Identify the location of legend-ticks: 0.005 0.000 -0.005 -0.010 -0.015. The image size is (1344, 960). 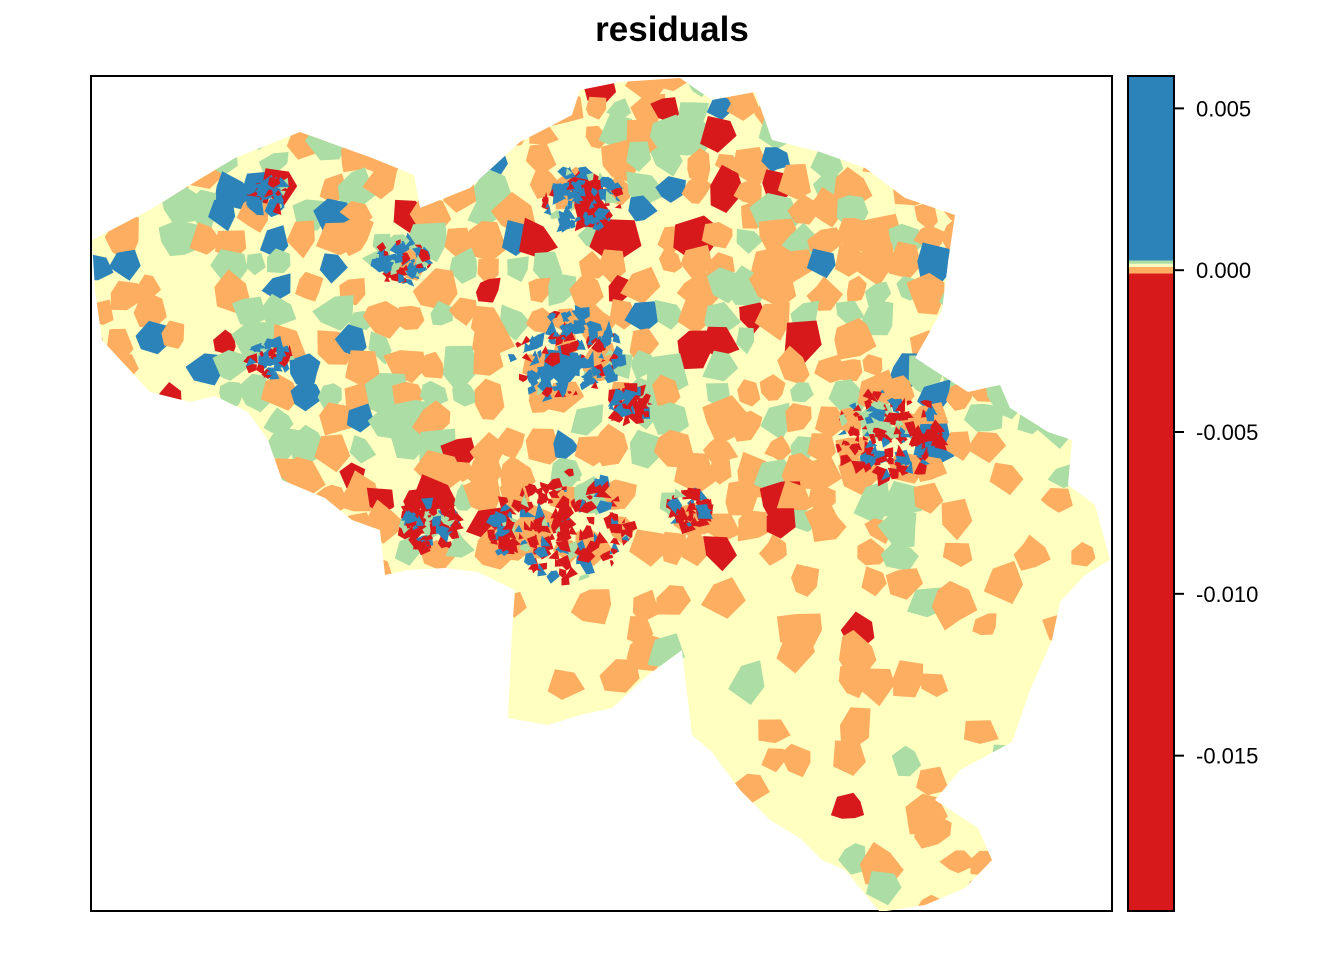
(1216, 432).